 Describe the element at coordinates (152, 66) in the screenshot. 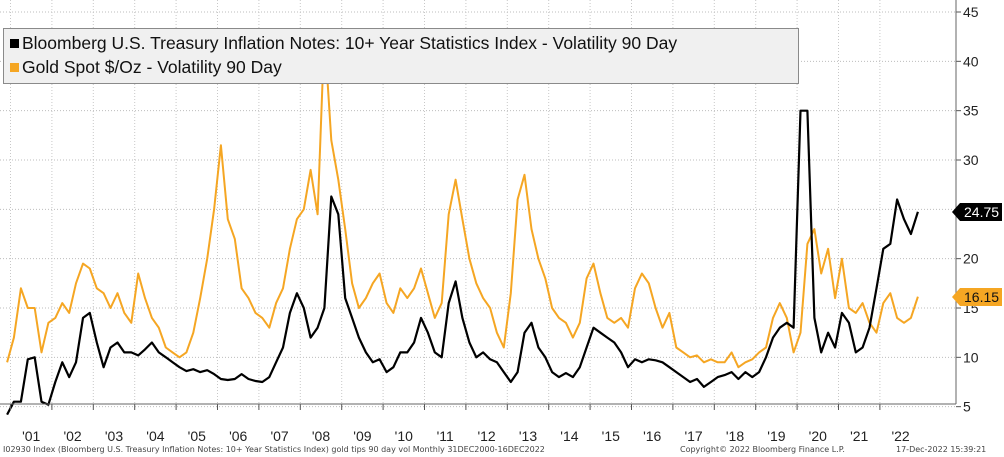

I see `legend-label-gold: Gold Spot $/Oz - Volatility 90 Day` at that location.